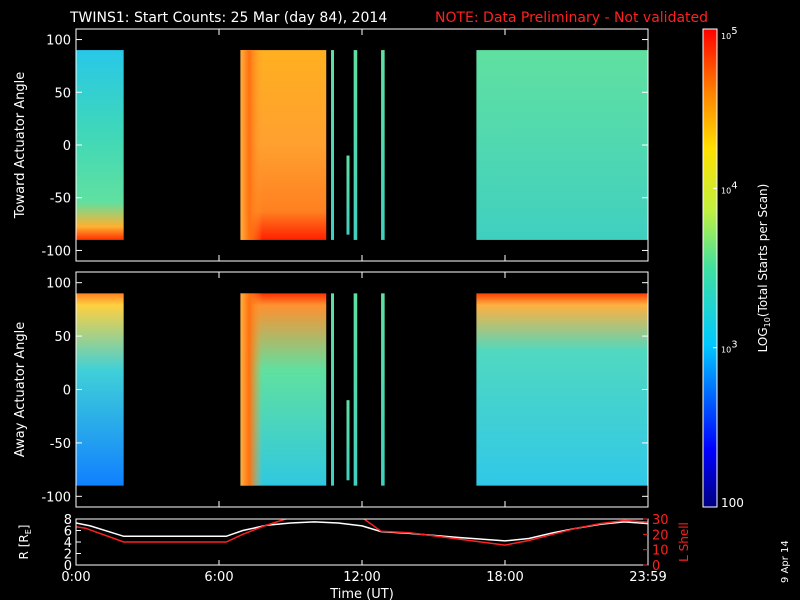 The width and height of the screenshot is (800, 600). What do you see at coordinates (729, 347) in the screenshot?
I see `colorbar-tick-label: 10³` at bounding box center [729, 347].